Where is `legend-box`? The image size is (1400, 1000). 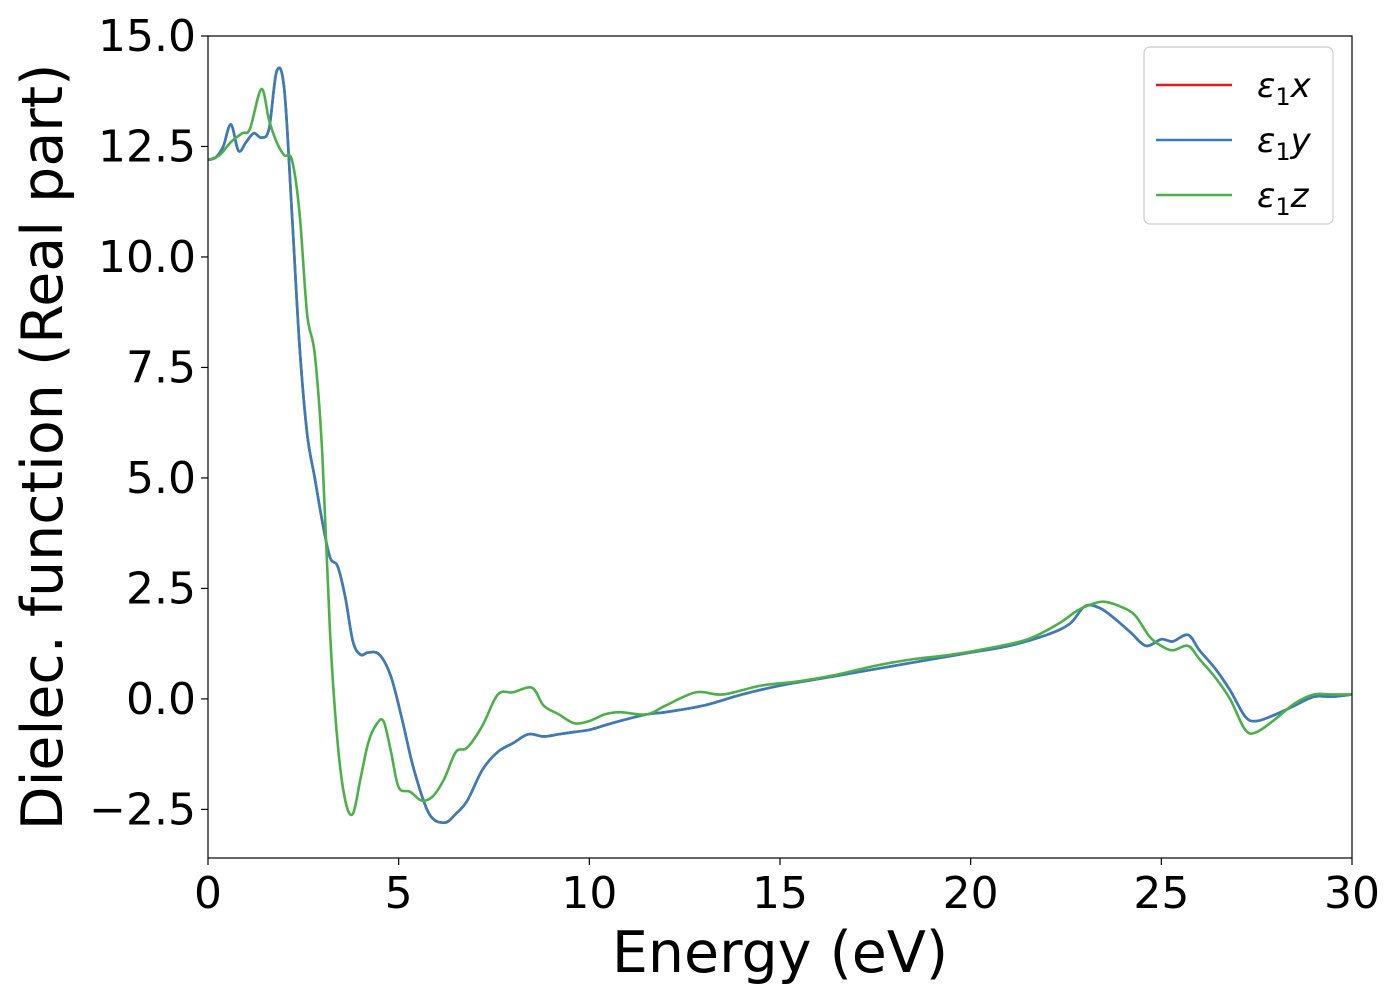
legend-box is located at coordinates (1238, 135).